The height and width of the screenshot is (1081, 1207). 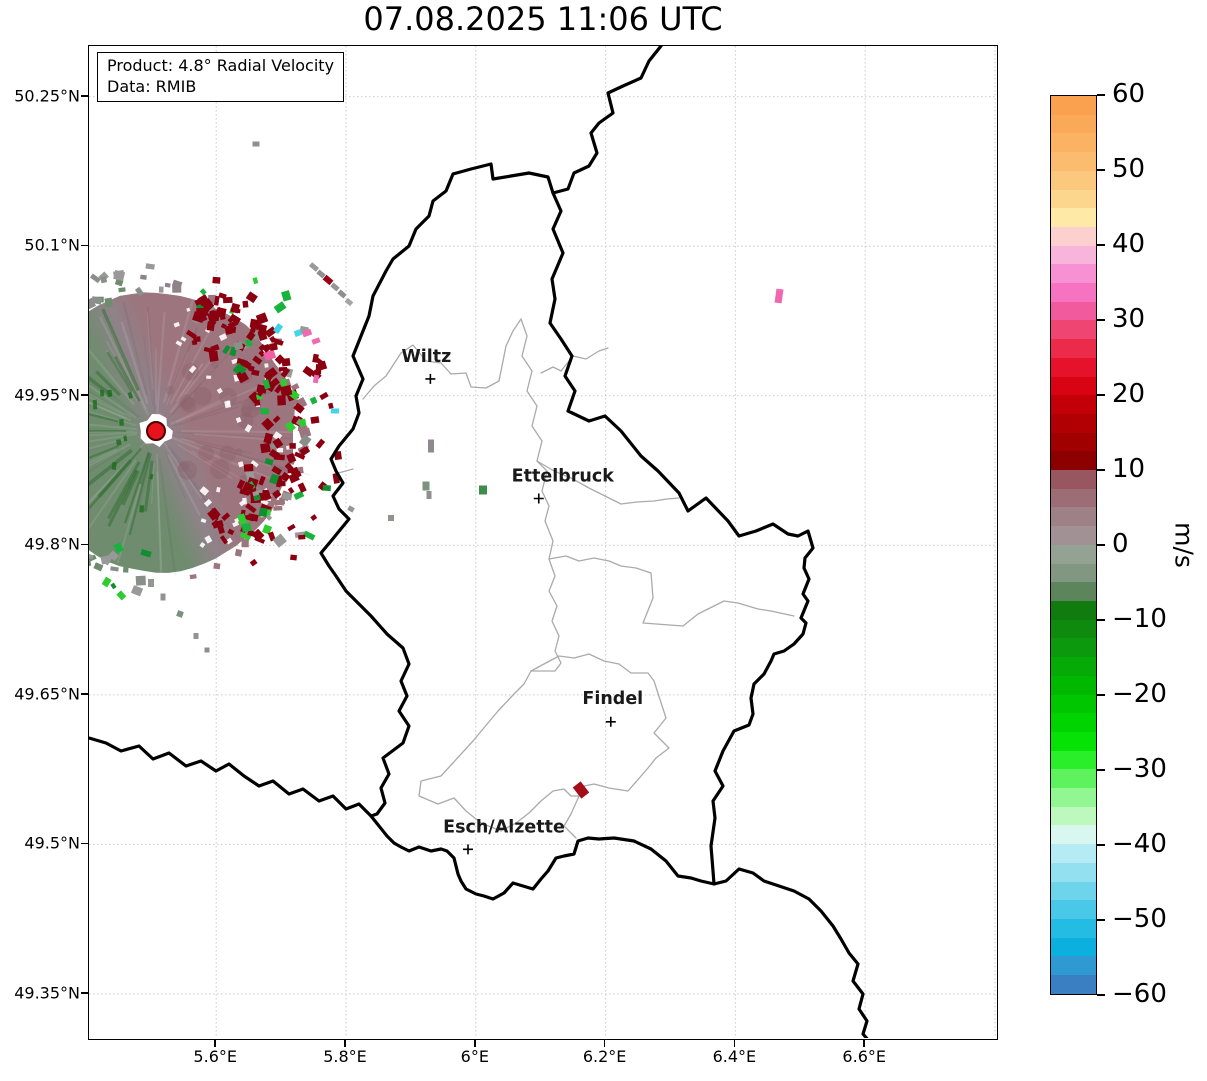 I want to click on colorbar-tick-label: 20, so click(x=1129, y=393).